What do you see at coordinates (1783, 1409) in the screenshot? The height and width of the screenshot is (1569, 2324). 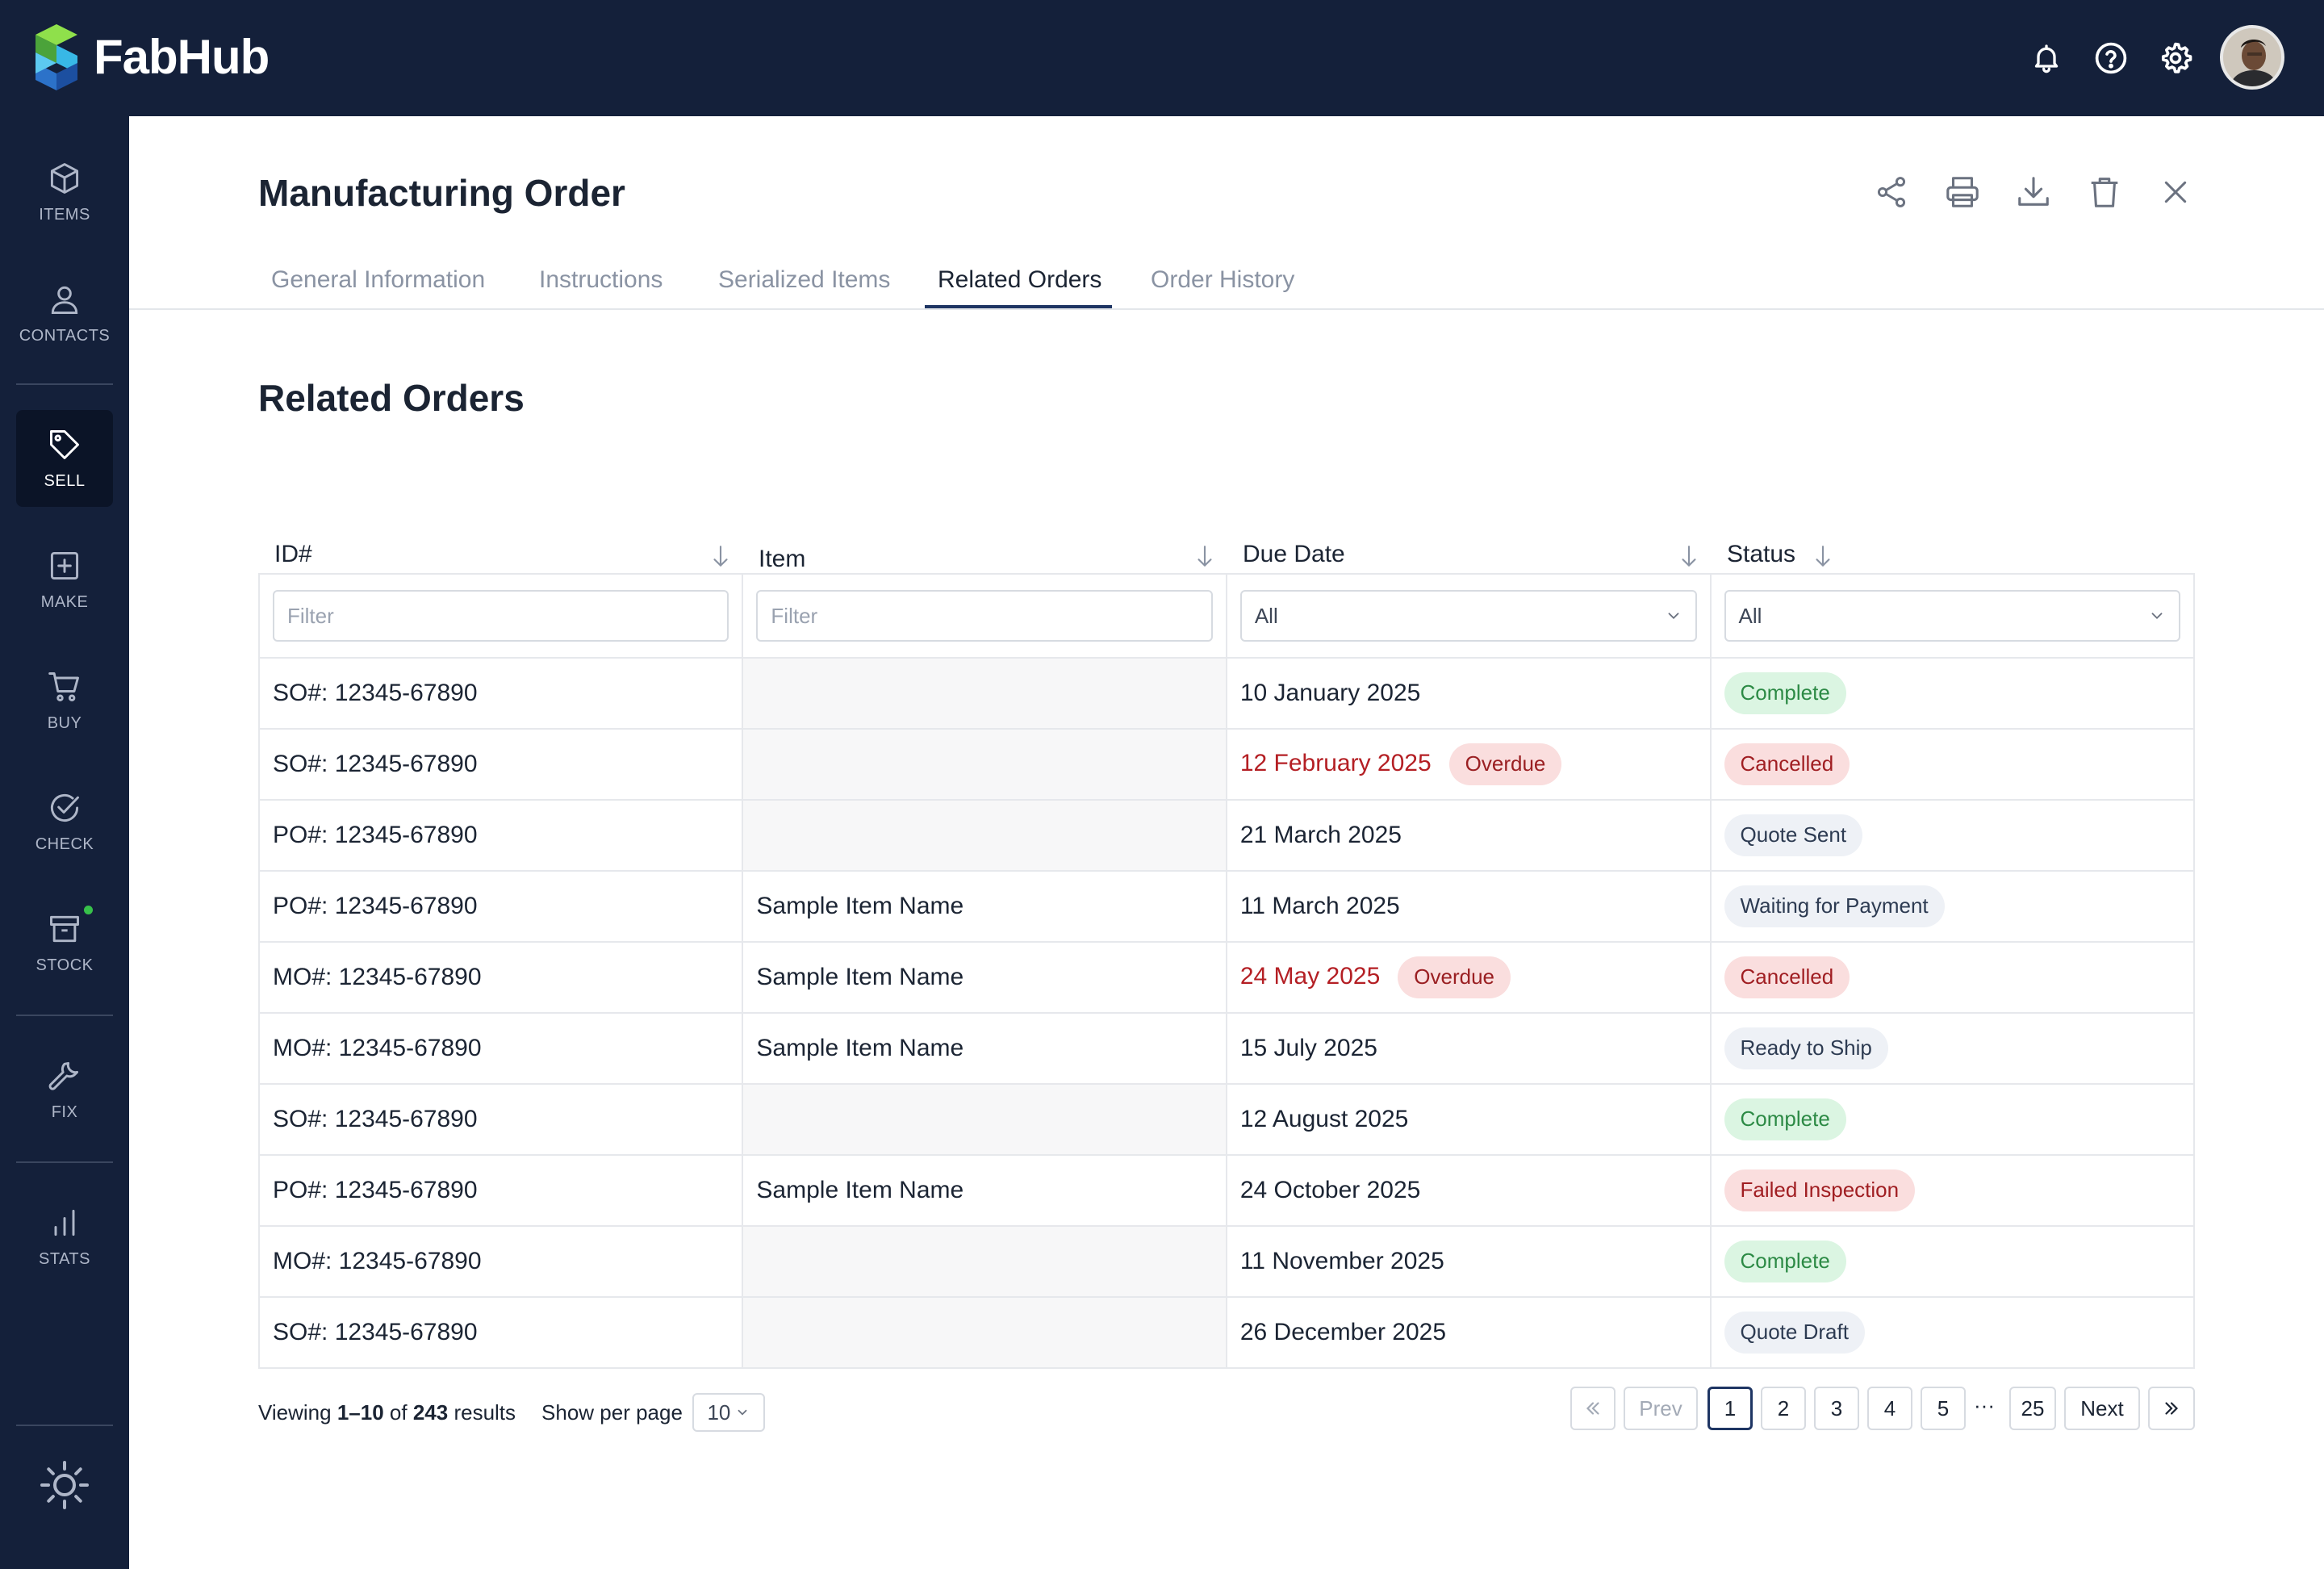 I see `page-2-button: 2` at bounding box center [1783, 1409].